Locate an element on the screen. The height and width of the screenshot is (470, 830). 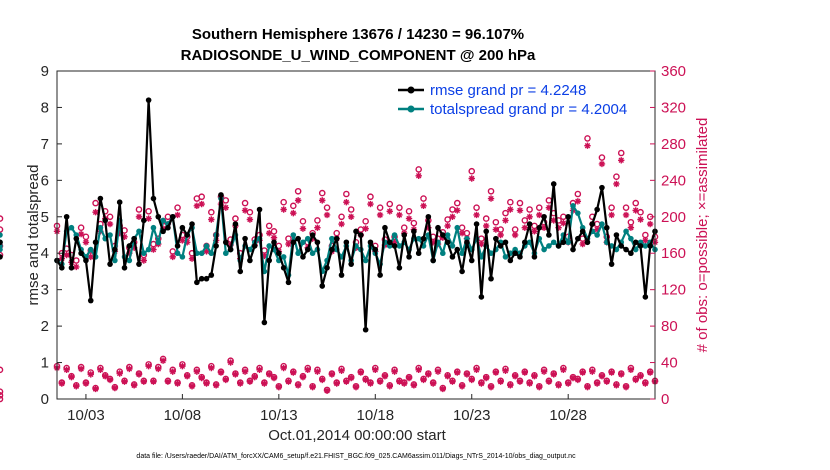
left-tick-label: 5 is located at coordinates (45, 217).